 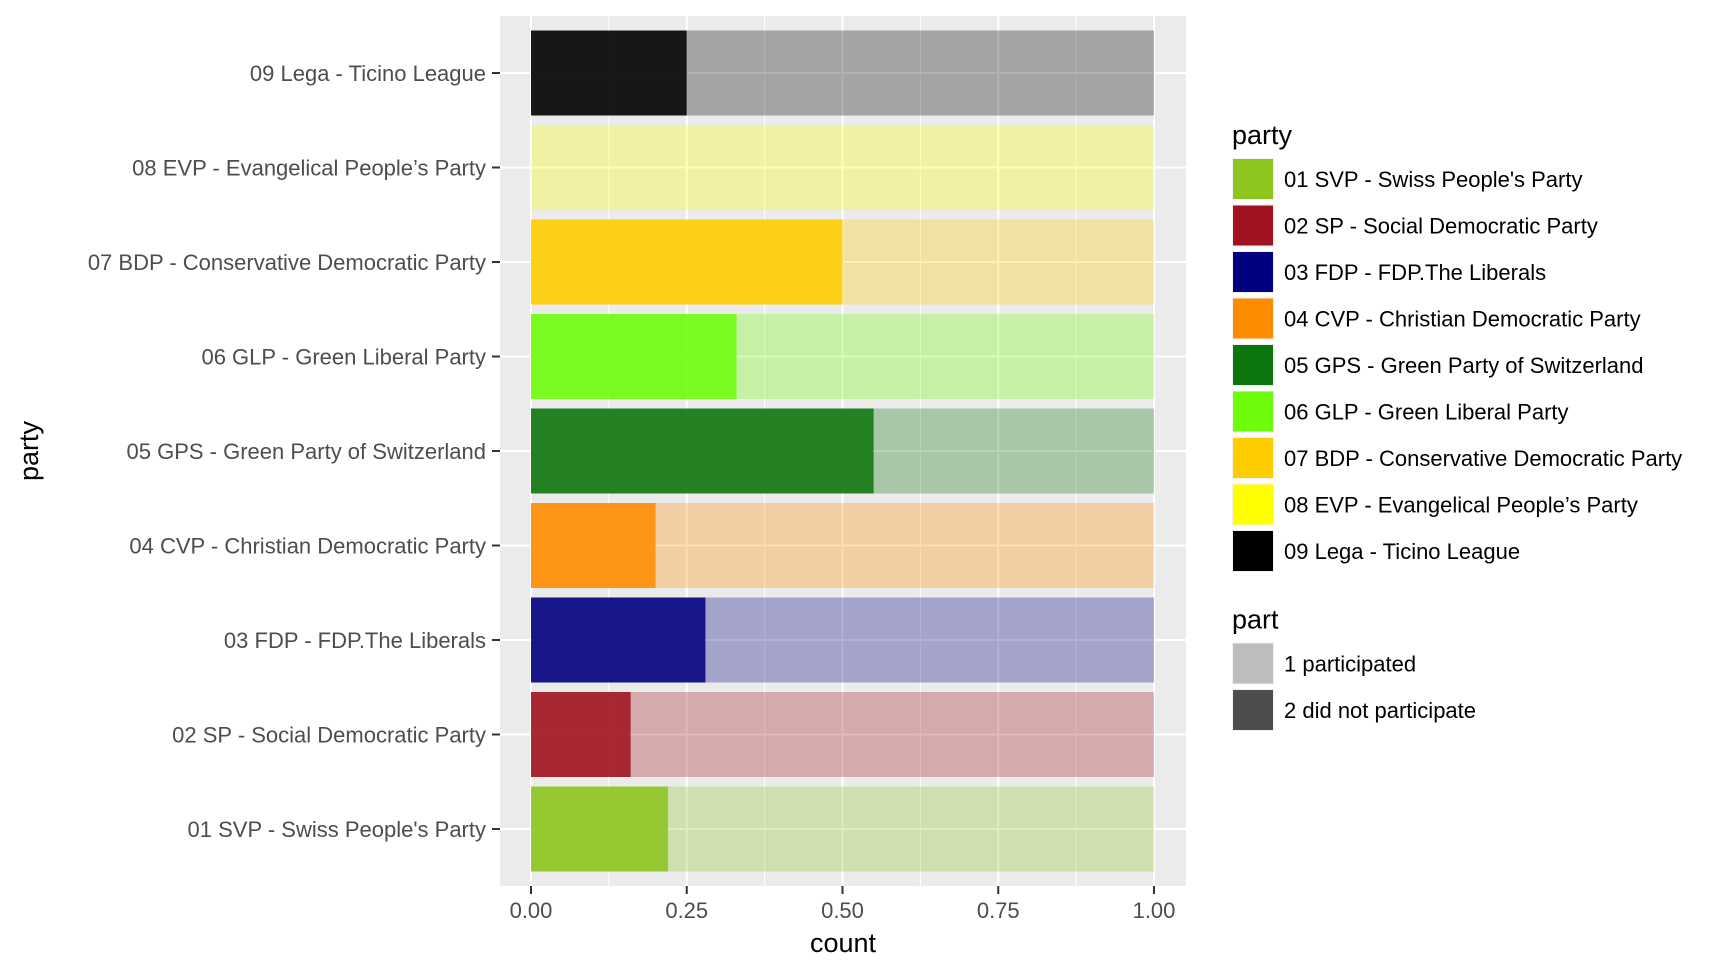 I want to click on y-tick-label: 08 EVP - Evangelical People’s Party, so click(x=309, y=168).